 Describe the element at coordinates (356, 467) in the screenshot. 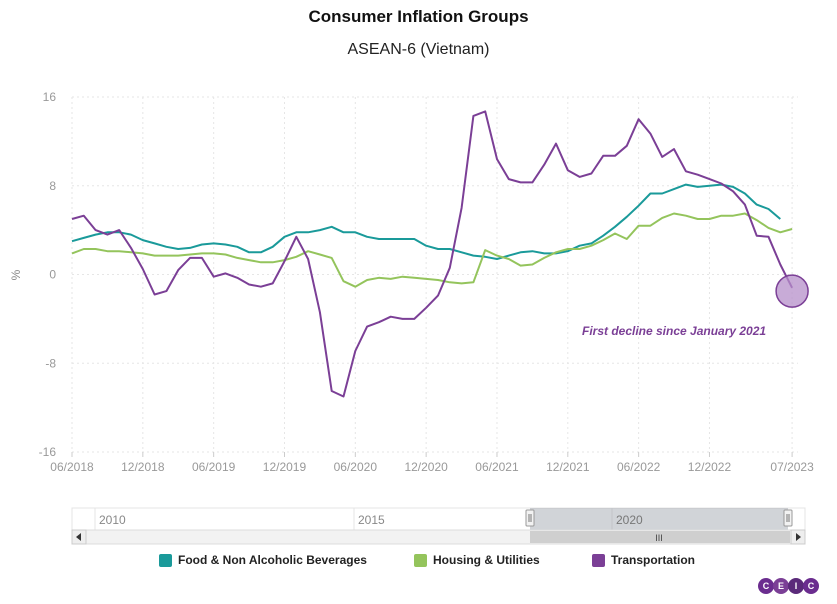

I see `x-tick-label: 06/2020` at that location.